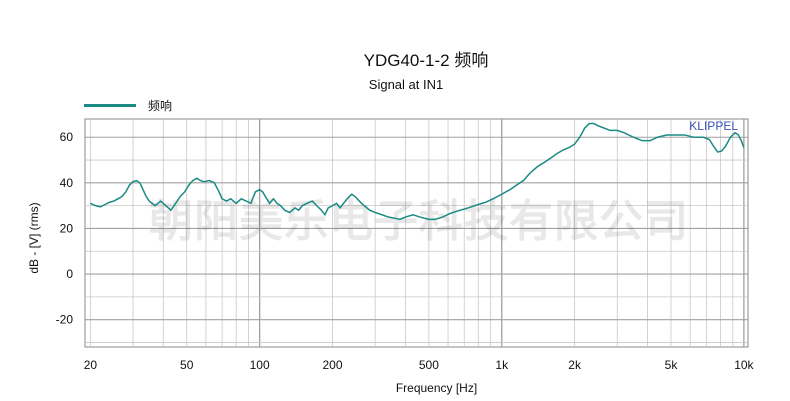  Describe the element at coordinates (436, 388) in the screenshot. I see `x-axis-label: Frequency [Hz]` at that location.